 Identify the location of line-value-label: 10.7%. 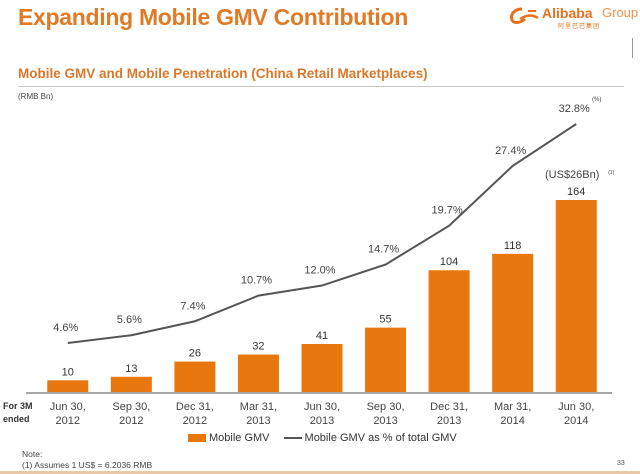
(256, 281).